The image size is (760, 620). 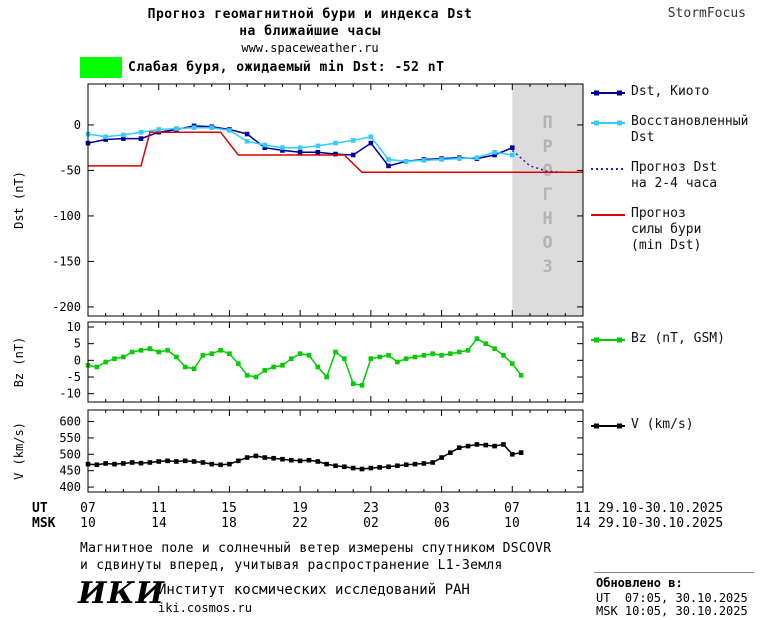 I want to click on page-title-line1: Прогноз геомагнитной бури и индекса Dst, so click(x=310, y=14).